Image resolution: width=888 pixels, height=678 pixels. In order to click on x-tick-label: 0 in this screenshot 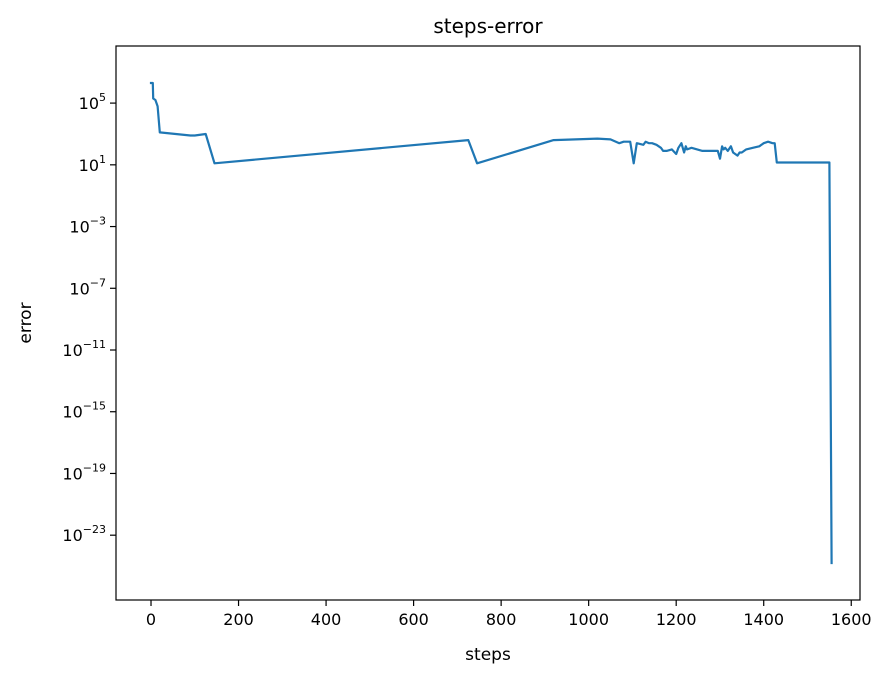, I will do `click(151, 619)`.